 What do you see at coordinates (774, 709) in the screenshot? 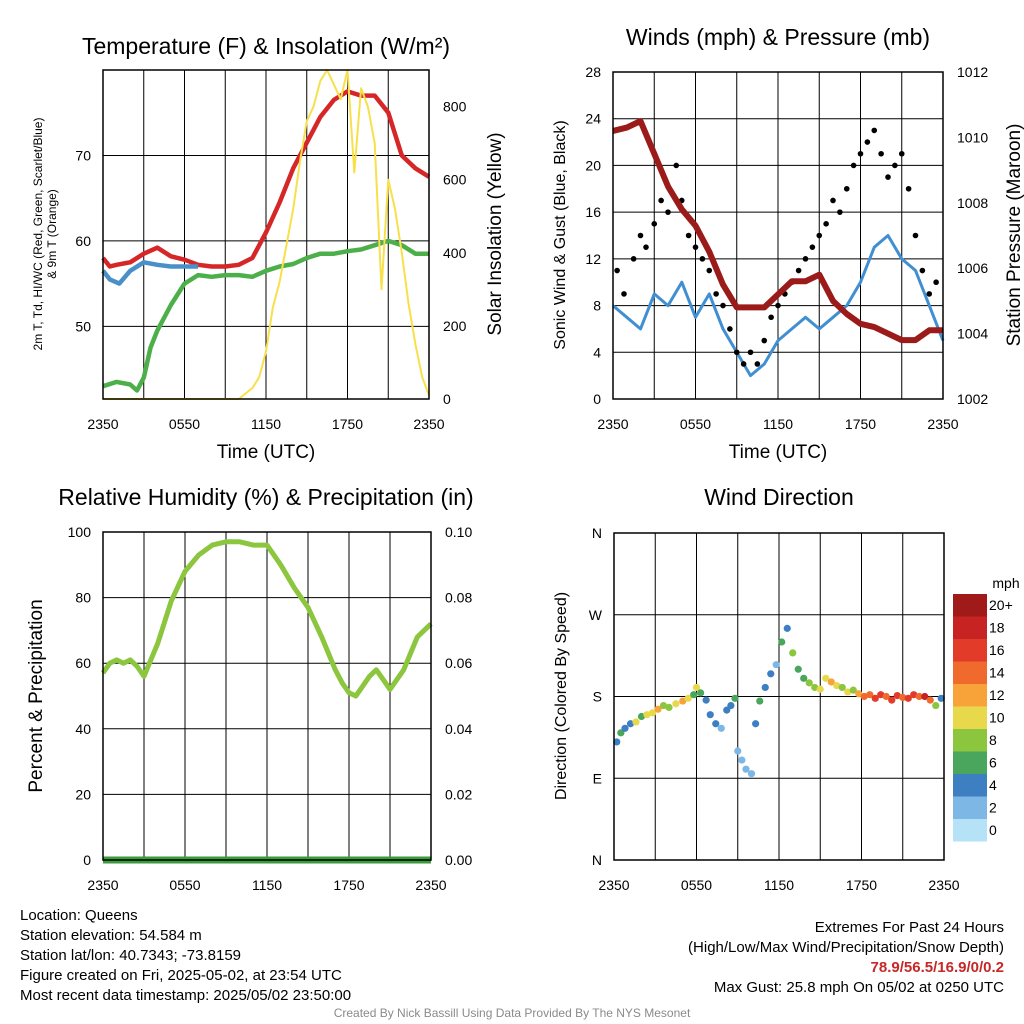
I see `direction-ticks: 2350 0550 1150 1750 2350 N E S W N` at bounding box center [774, 709].